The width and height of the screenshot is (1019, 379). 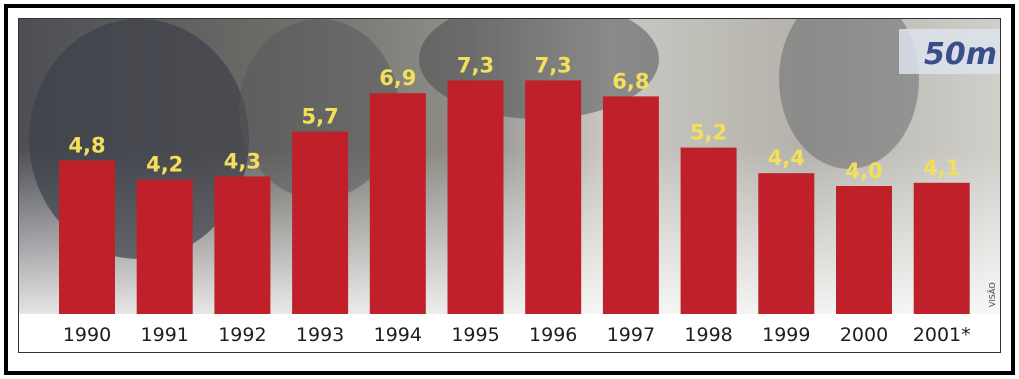 What do you see at coordinates (397, 78) in the screenshot?
I see `value-label-1994: 6,9` at bounding box center [397, 78].